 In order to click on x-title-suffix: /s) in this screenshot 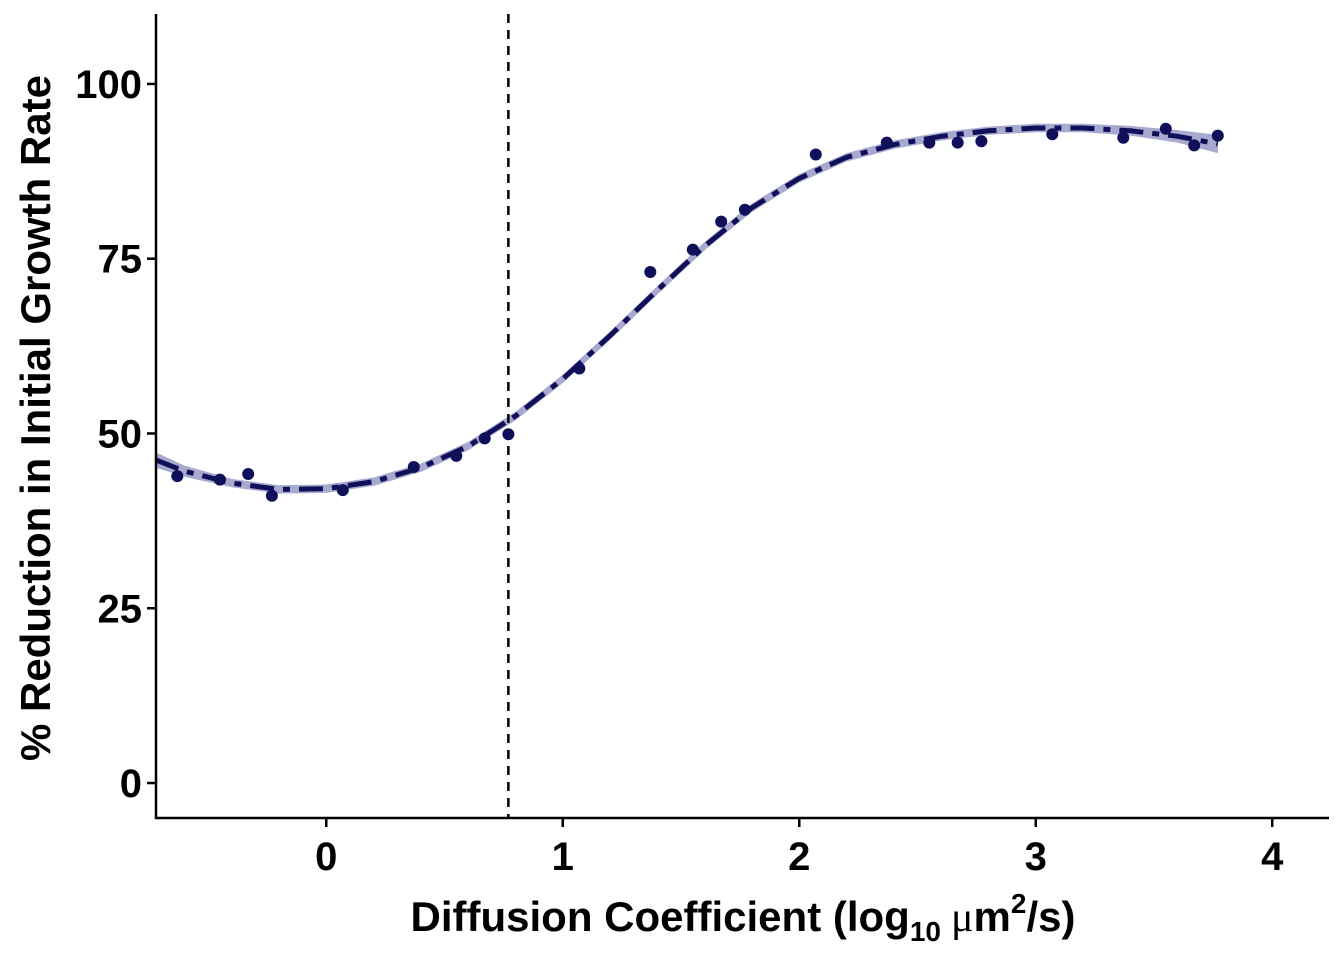, I will do `click(1050, 916)`.